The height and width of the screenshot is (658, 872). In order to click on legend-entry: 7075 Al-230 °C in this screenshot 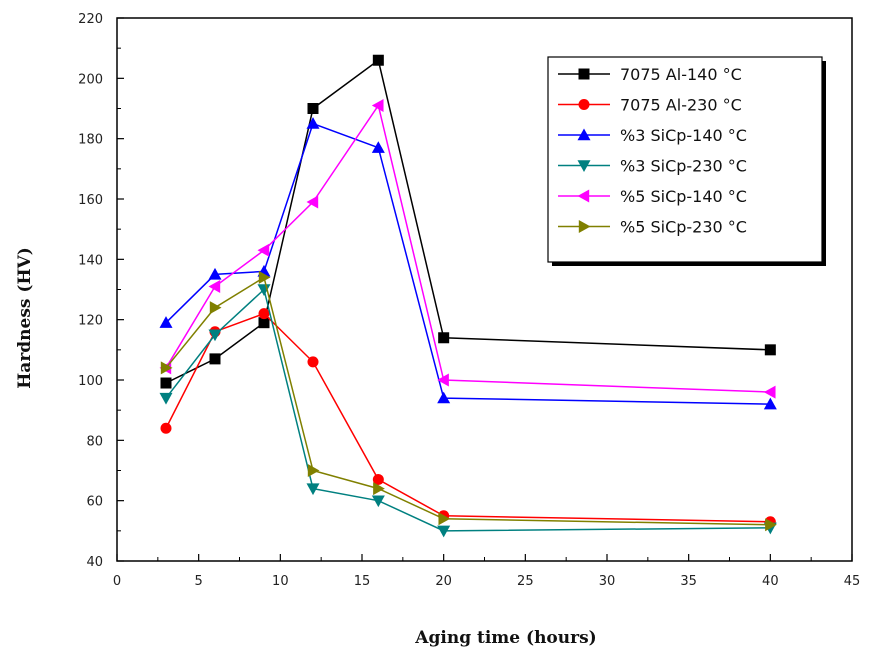, I will do `click(650, 105)`.